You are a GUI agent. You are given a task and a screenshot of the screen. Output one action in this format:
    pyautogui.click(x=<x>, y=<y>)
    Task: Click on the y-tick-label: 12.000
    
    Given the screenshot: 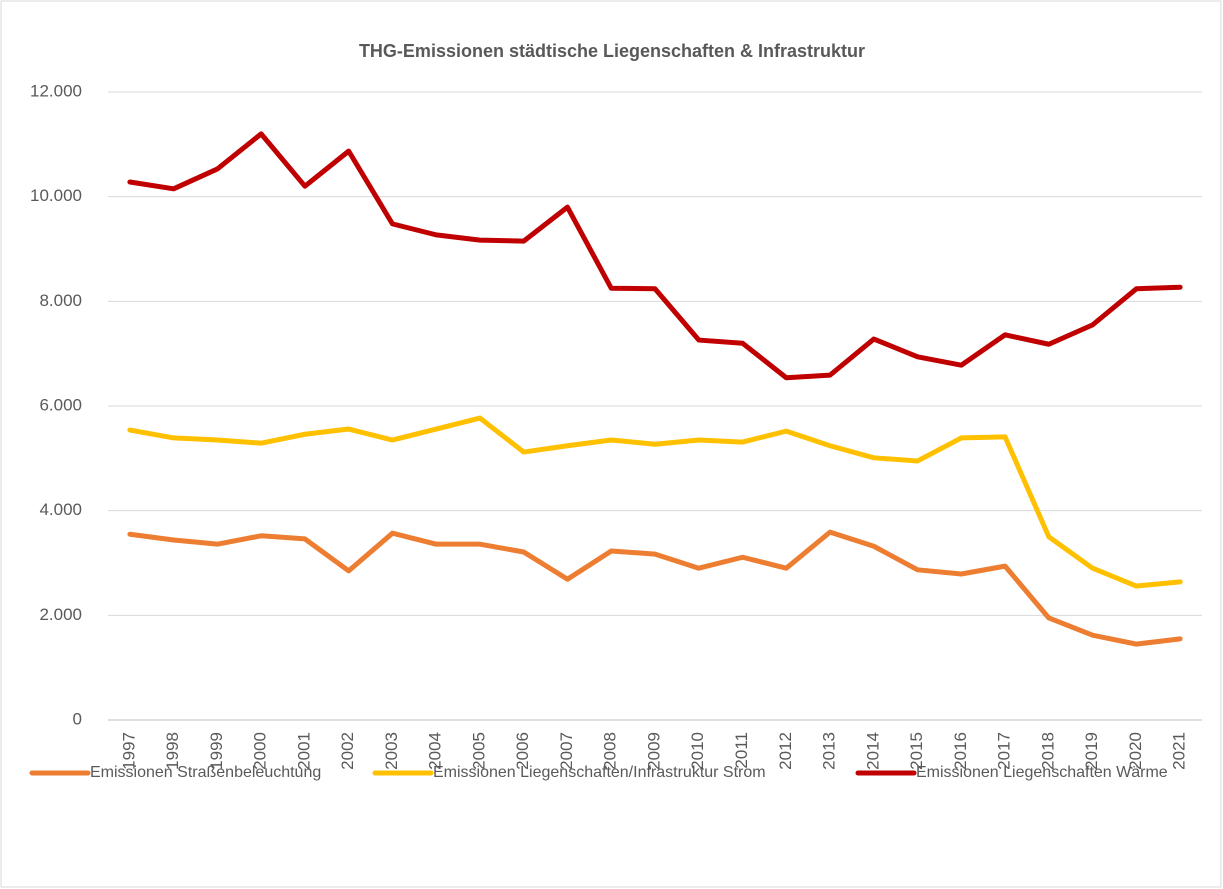 What is the action you would take?
    pyautogui.click(x=56, y=90)
    